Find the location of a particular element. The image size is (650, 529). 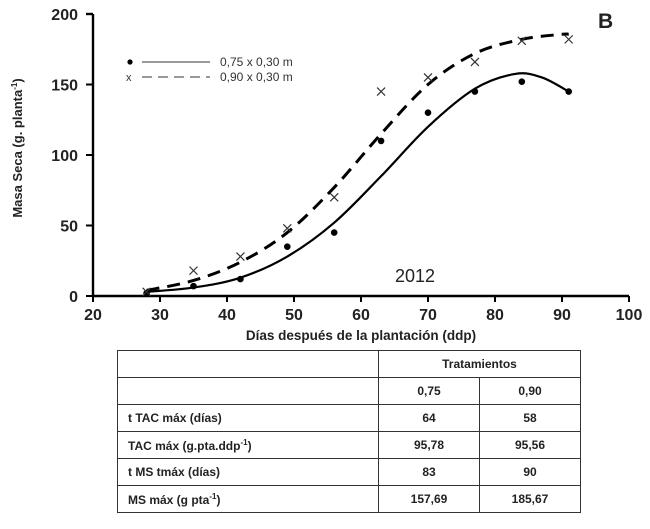

legend-label-0.75: 0,75 x 0,30 m is located at coordinates (256, 62).